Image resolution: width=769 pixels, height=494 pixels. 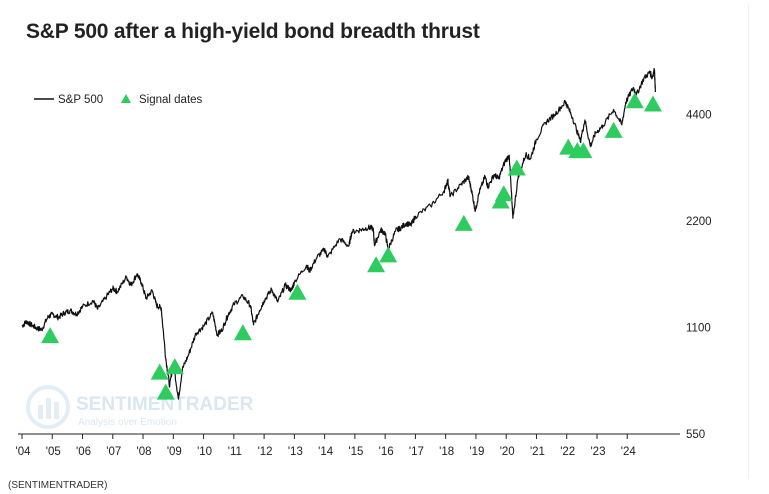 What do you see at coordinates (629, 452) in the screenshot?
I see `x-tick-label: '24` at bounding box center [629, 452].